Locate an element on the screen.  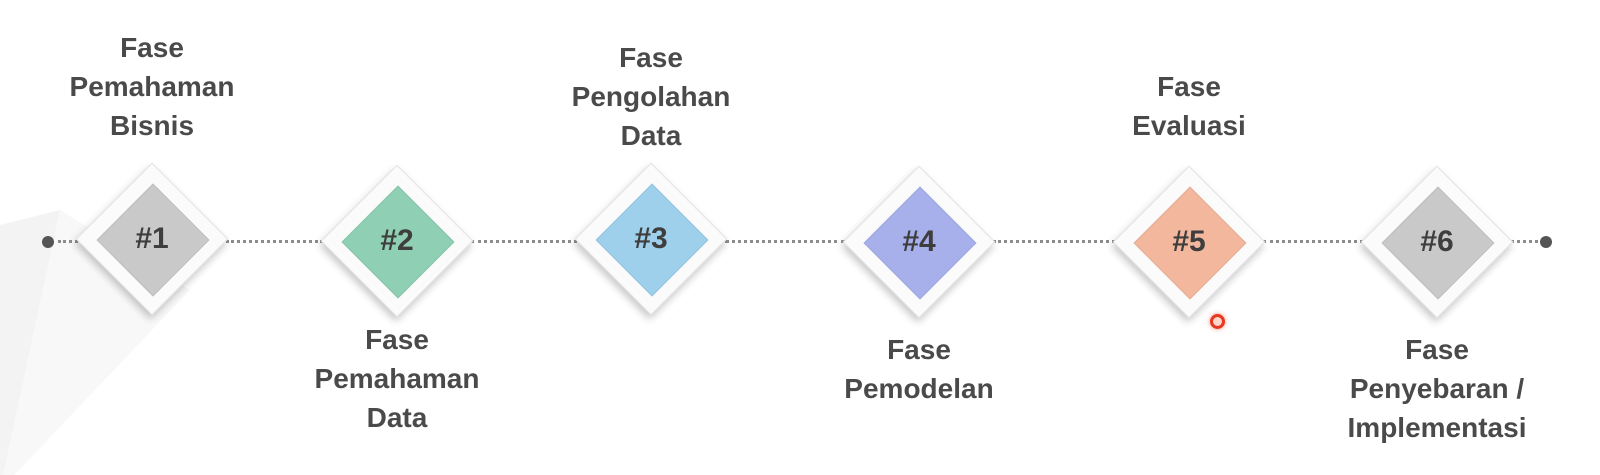
phase-label-6: Fase Penyebaran / Implementasi is located at coordinates (1437, 388).